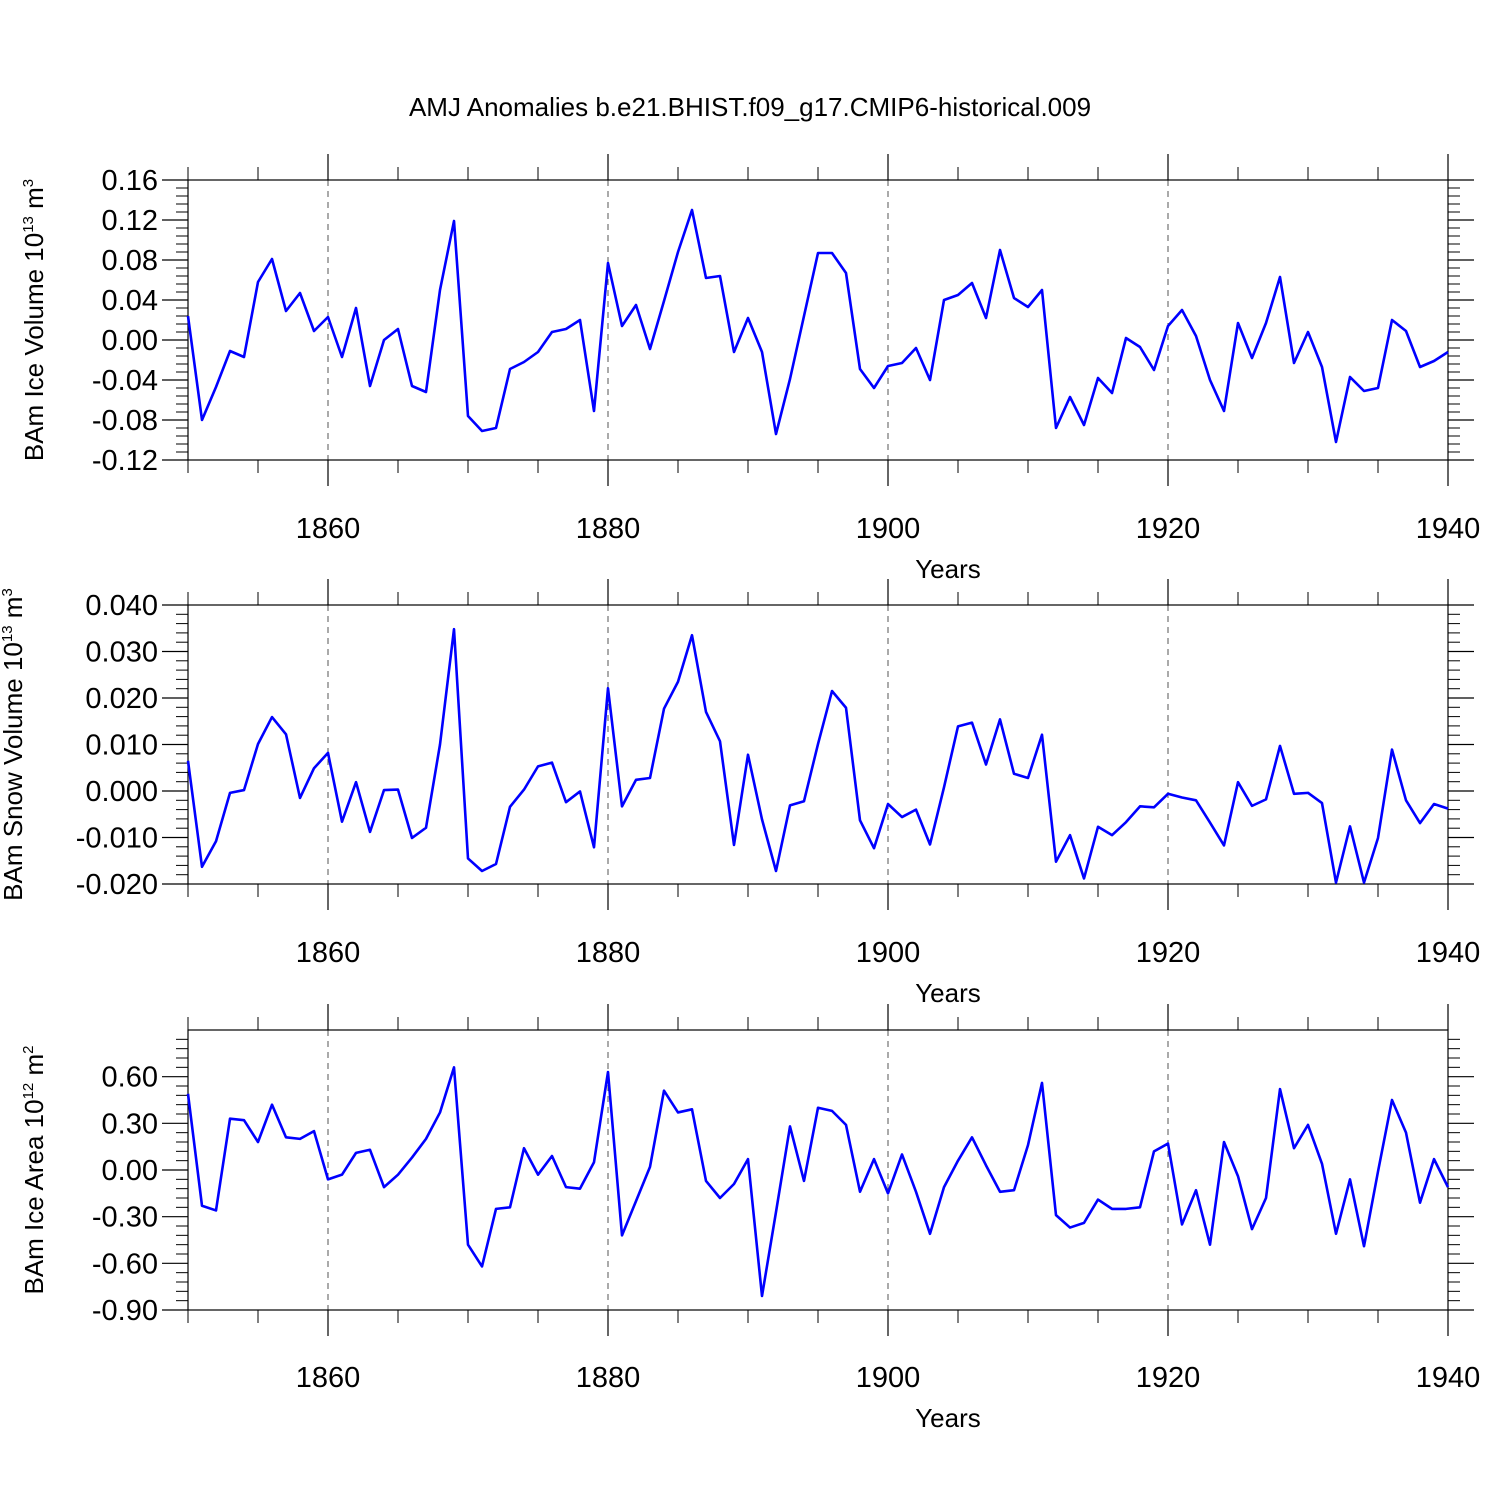  What do you see at coordinates (125, 1218) in the screenshot?
I see `y-tick-label: -0.30` at bounding box center [125, 1218].